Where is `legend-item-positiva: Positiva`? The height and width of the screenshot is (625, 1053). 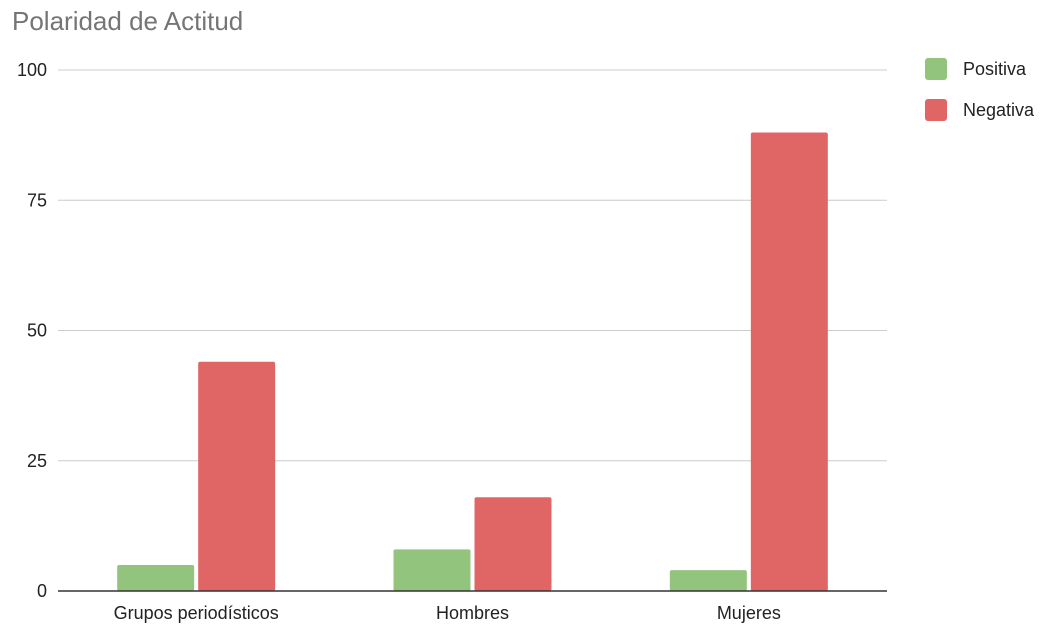 legend-item-positiva: Positiva is located at coordinates (979, 69).